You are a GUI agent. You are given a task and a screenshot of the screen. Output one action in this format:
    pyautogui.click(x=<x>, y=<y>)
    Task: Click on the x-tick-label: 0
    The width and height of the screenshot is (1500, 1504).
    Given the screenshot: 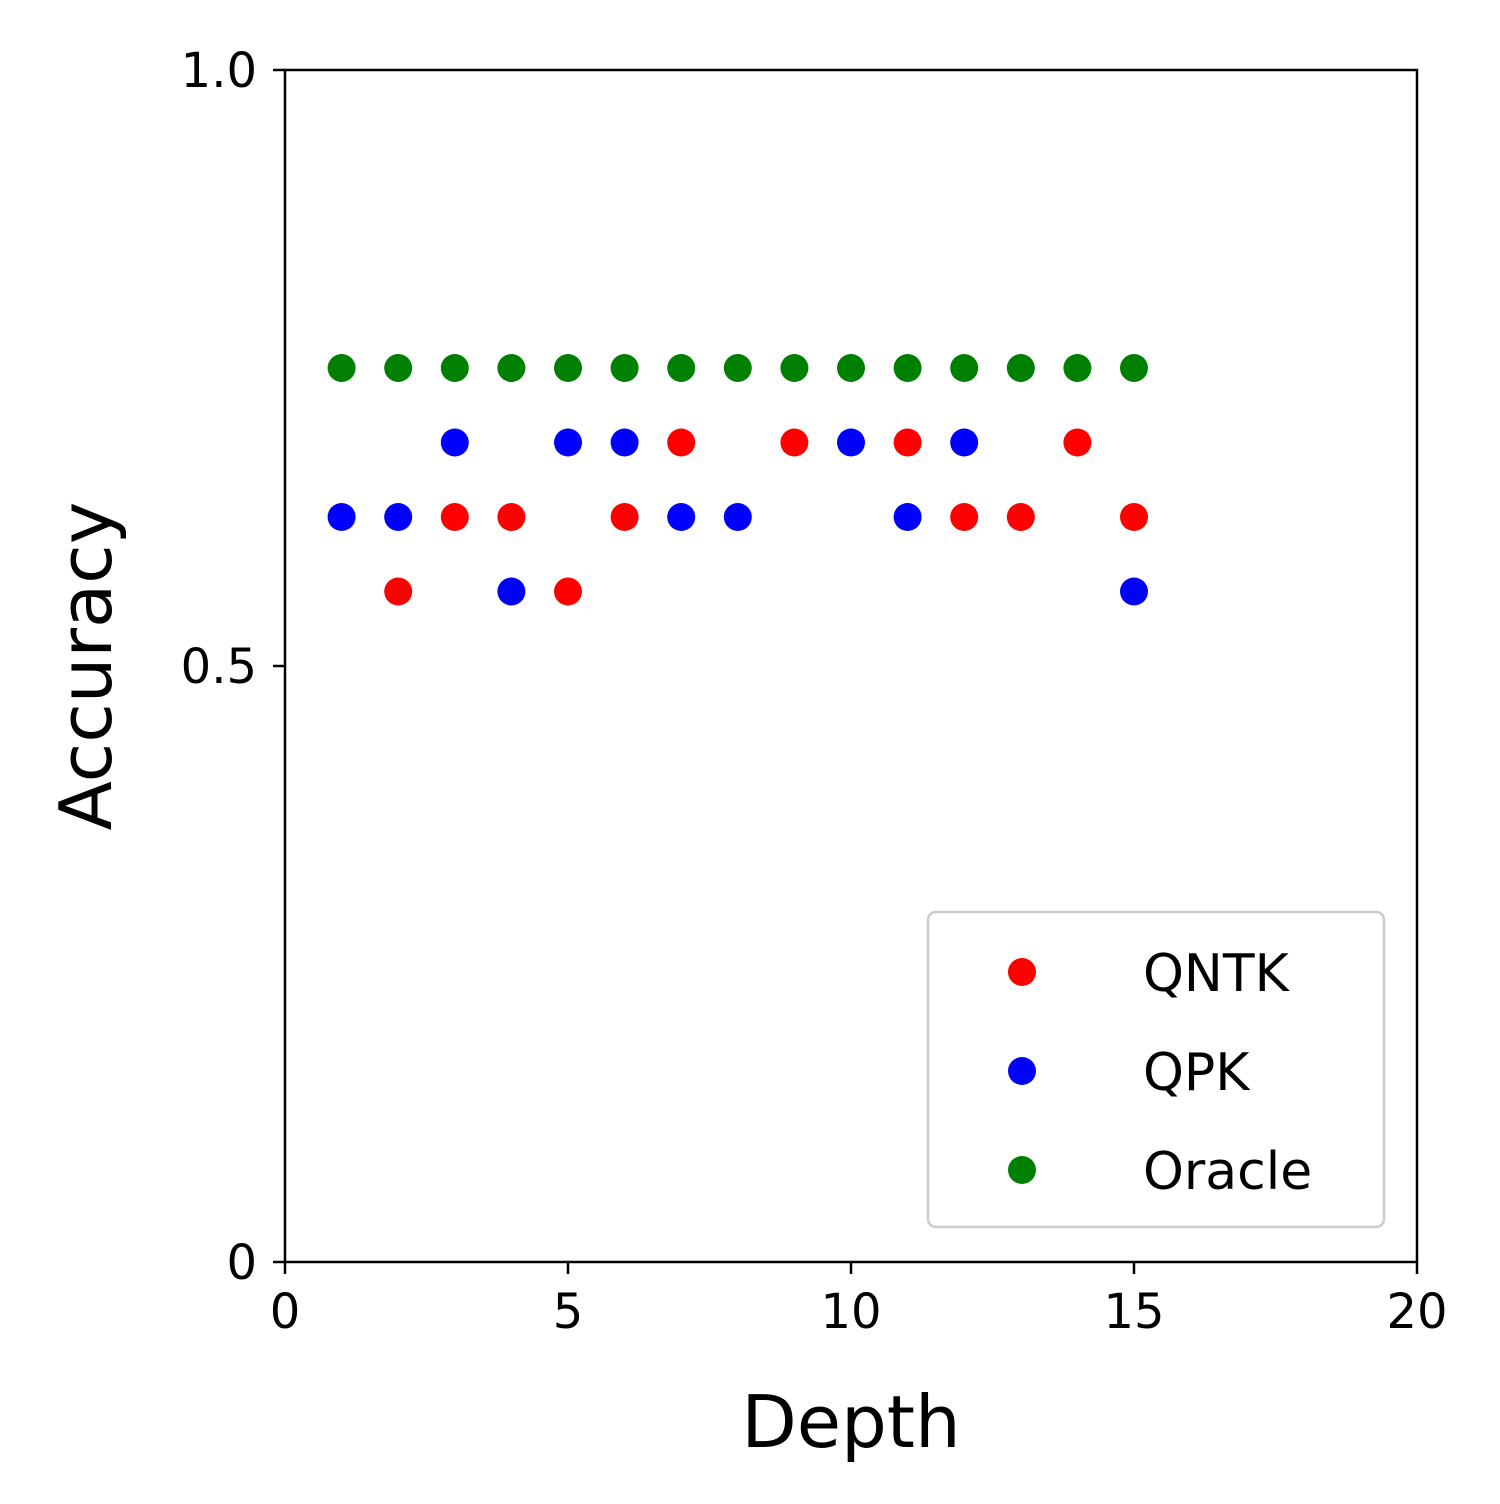 What is the action you would take?
    pyautogui.click(x=285, y=1312)
    